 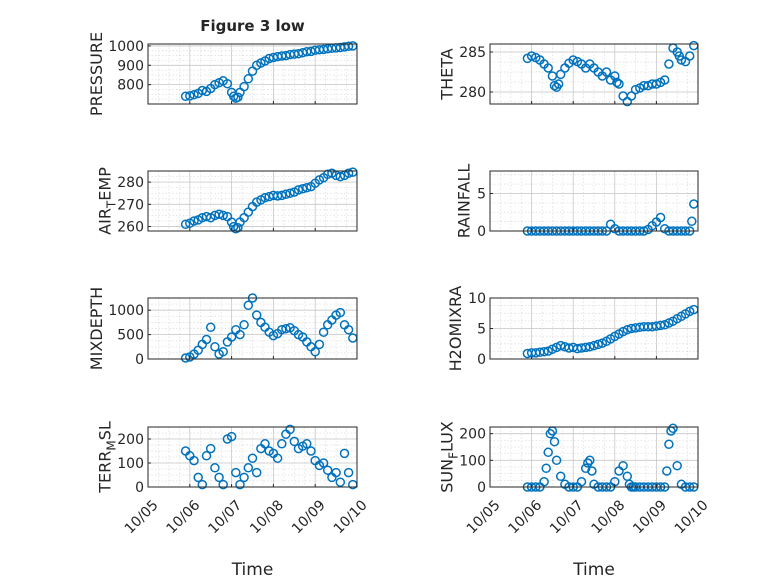 What do you see at coordinates (105, 472) in the screenshot?
I see `y-axis-label-main: TERR` at bounding box center [105, 472].